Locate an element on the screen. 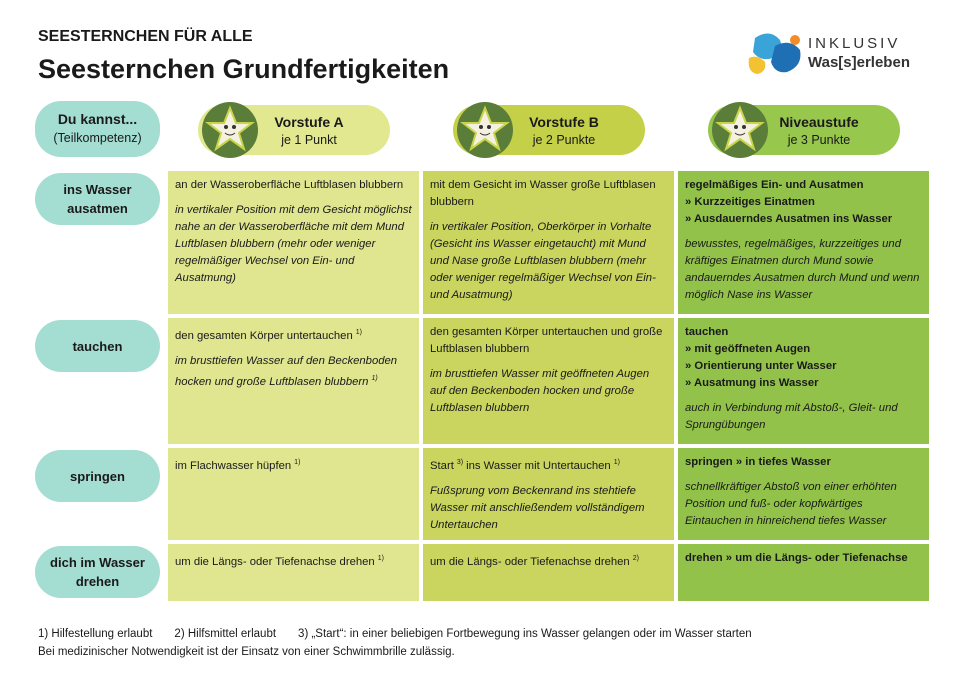  footnote: 2) Hilfsmittel erlaubt is located at coordinates (225, 634).